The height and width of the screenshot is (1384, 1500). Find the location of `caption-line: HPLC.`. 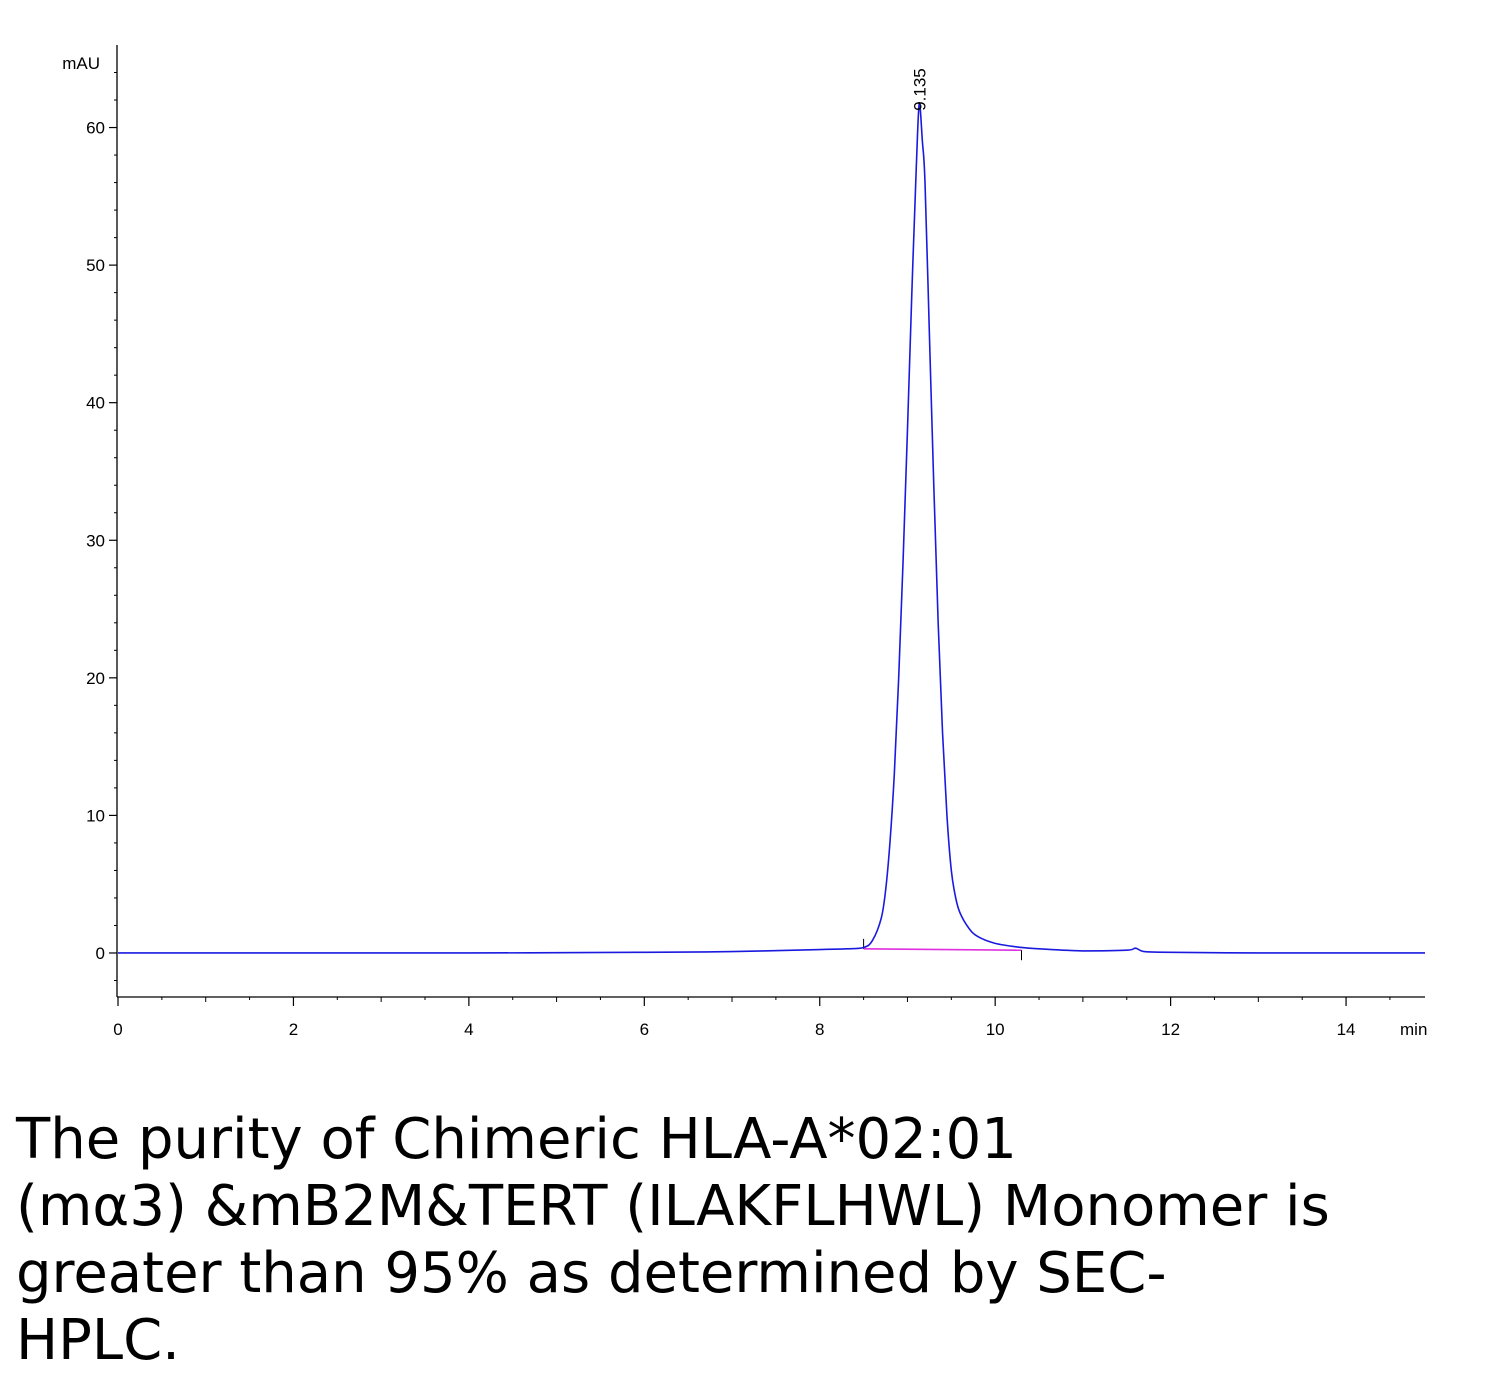

caption-line: HPLC. is located at coordinates (98, 1340).